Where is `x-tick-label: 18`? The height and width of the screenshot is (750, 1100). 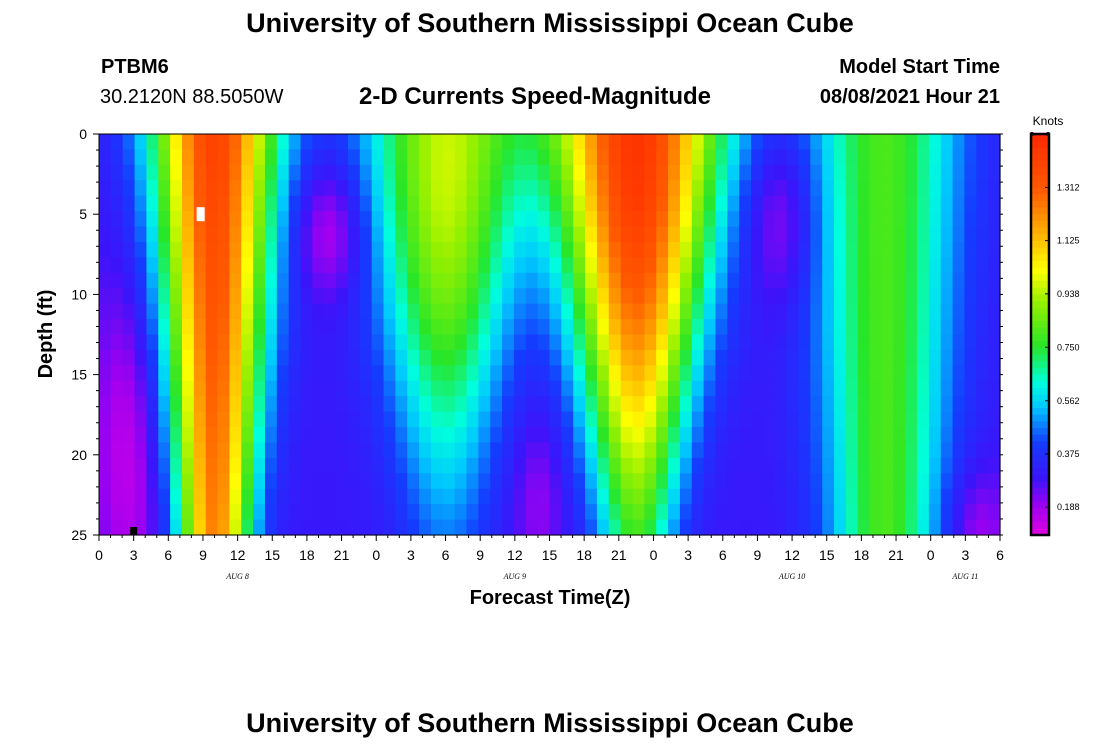 x-tick-label: 18 is located at coordinates (584, 555).